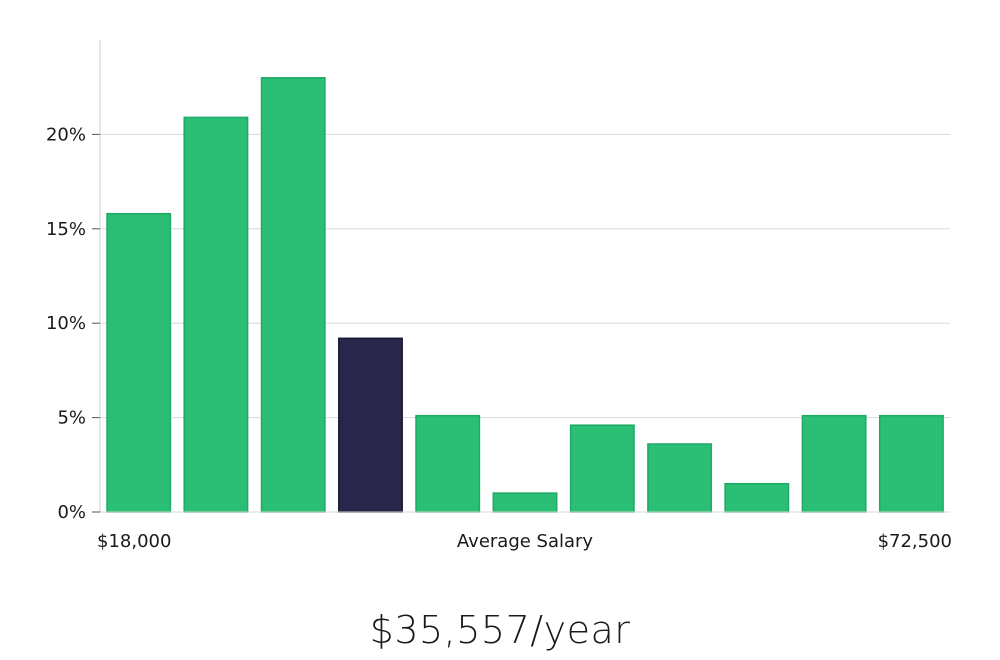 This screenshot has width=1000, height=660. What do you see at coordinates (66, 323) in the screenshot?
I see `y-tick-label: 10%` at bounding box center [66, 323].